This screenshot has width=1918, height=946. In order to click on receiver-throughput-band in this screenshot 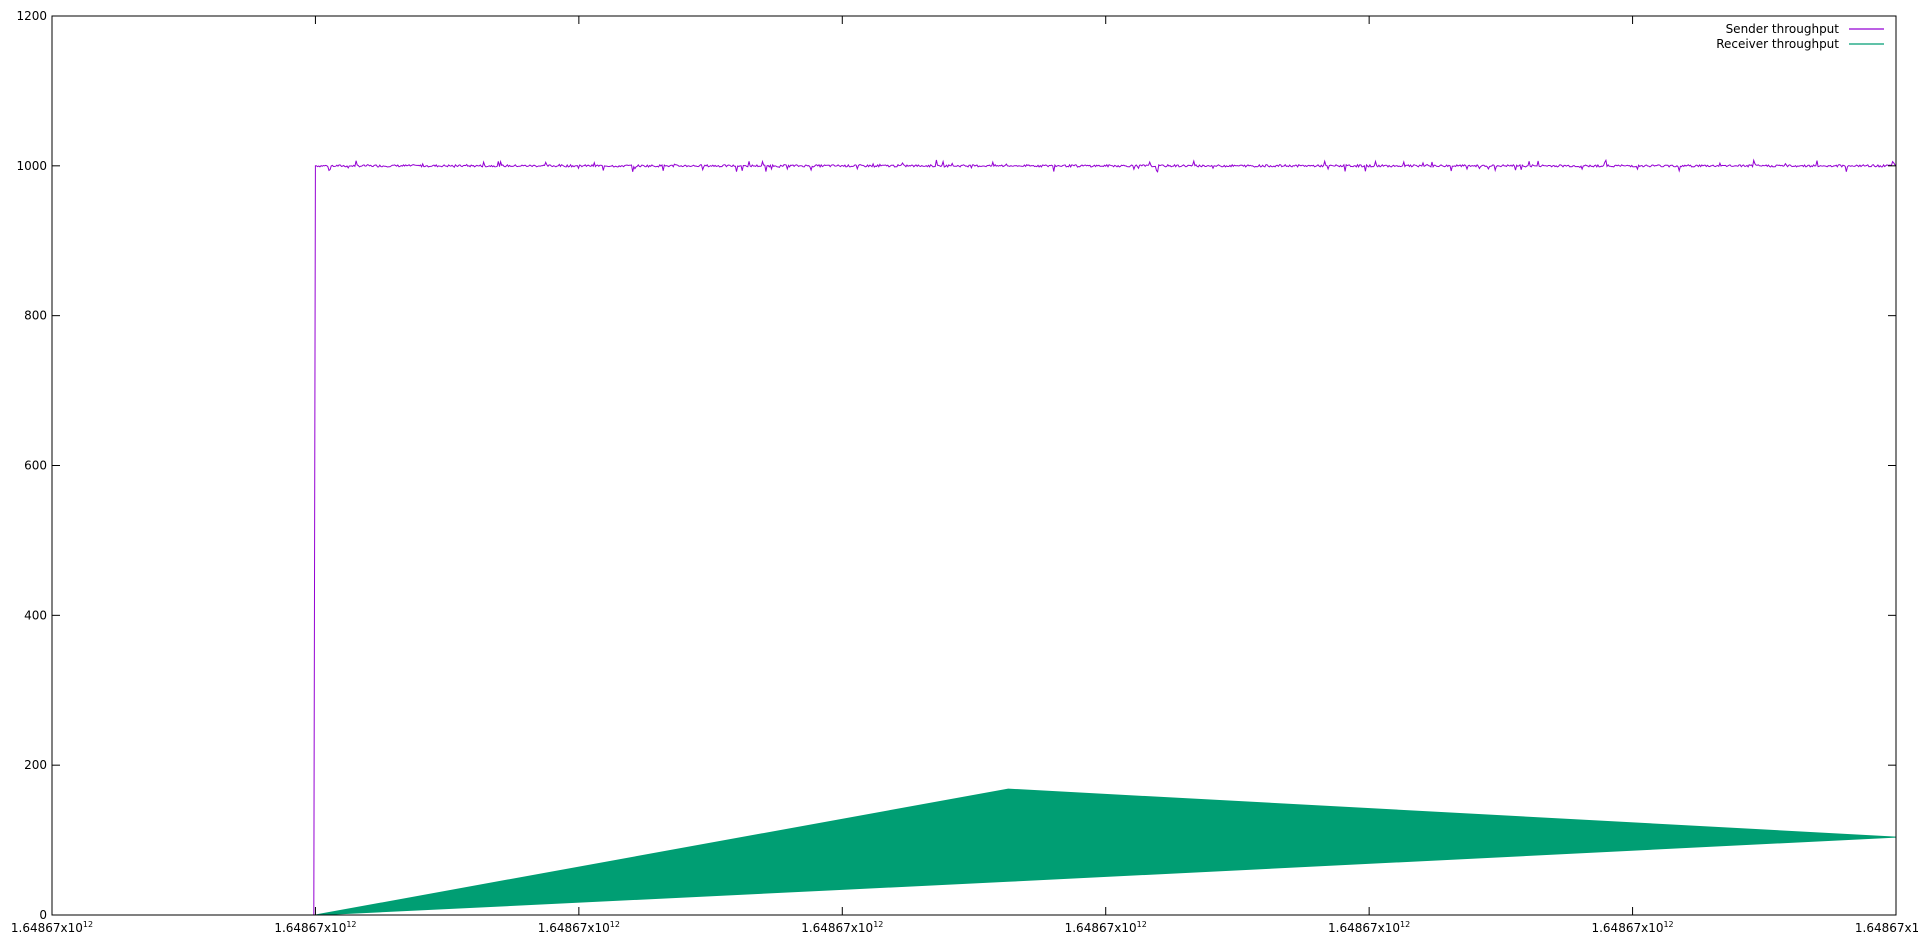, I will do `click(1106, 852)`.